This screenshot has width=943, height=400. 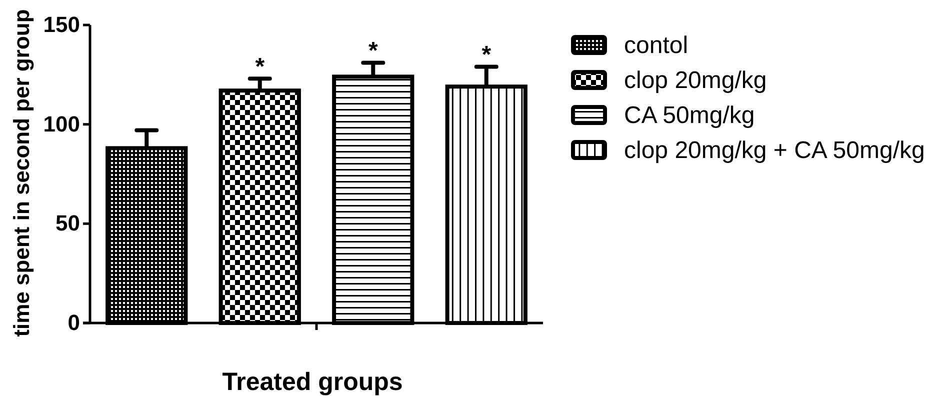 What do you see at coordinates (774, 150) in the screenshot?
I see `legend-label: clop 20mg/kg + CA 50mg/kg` at bounding box center [774, 150].